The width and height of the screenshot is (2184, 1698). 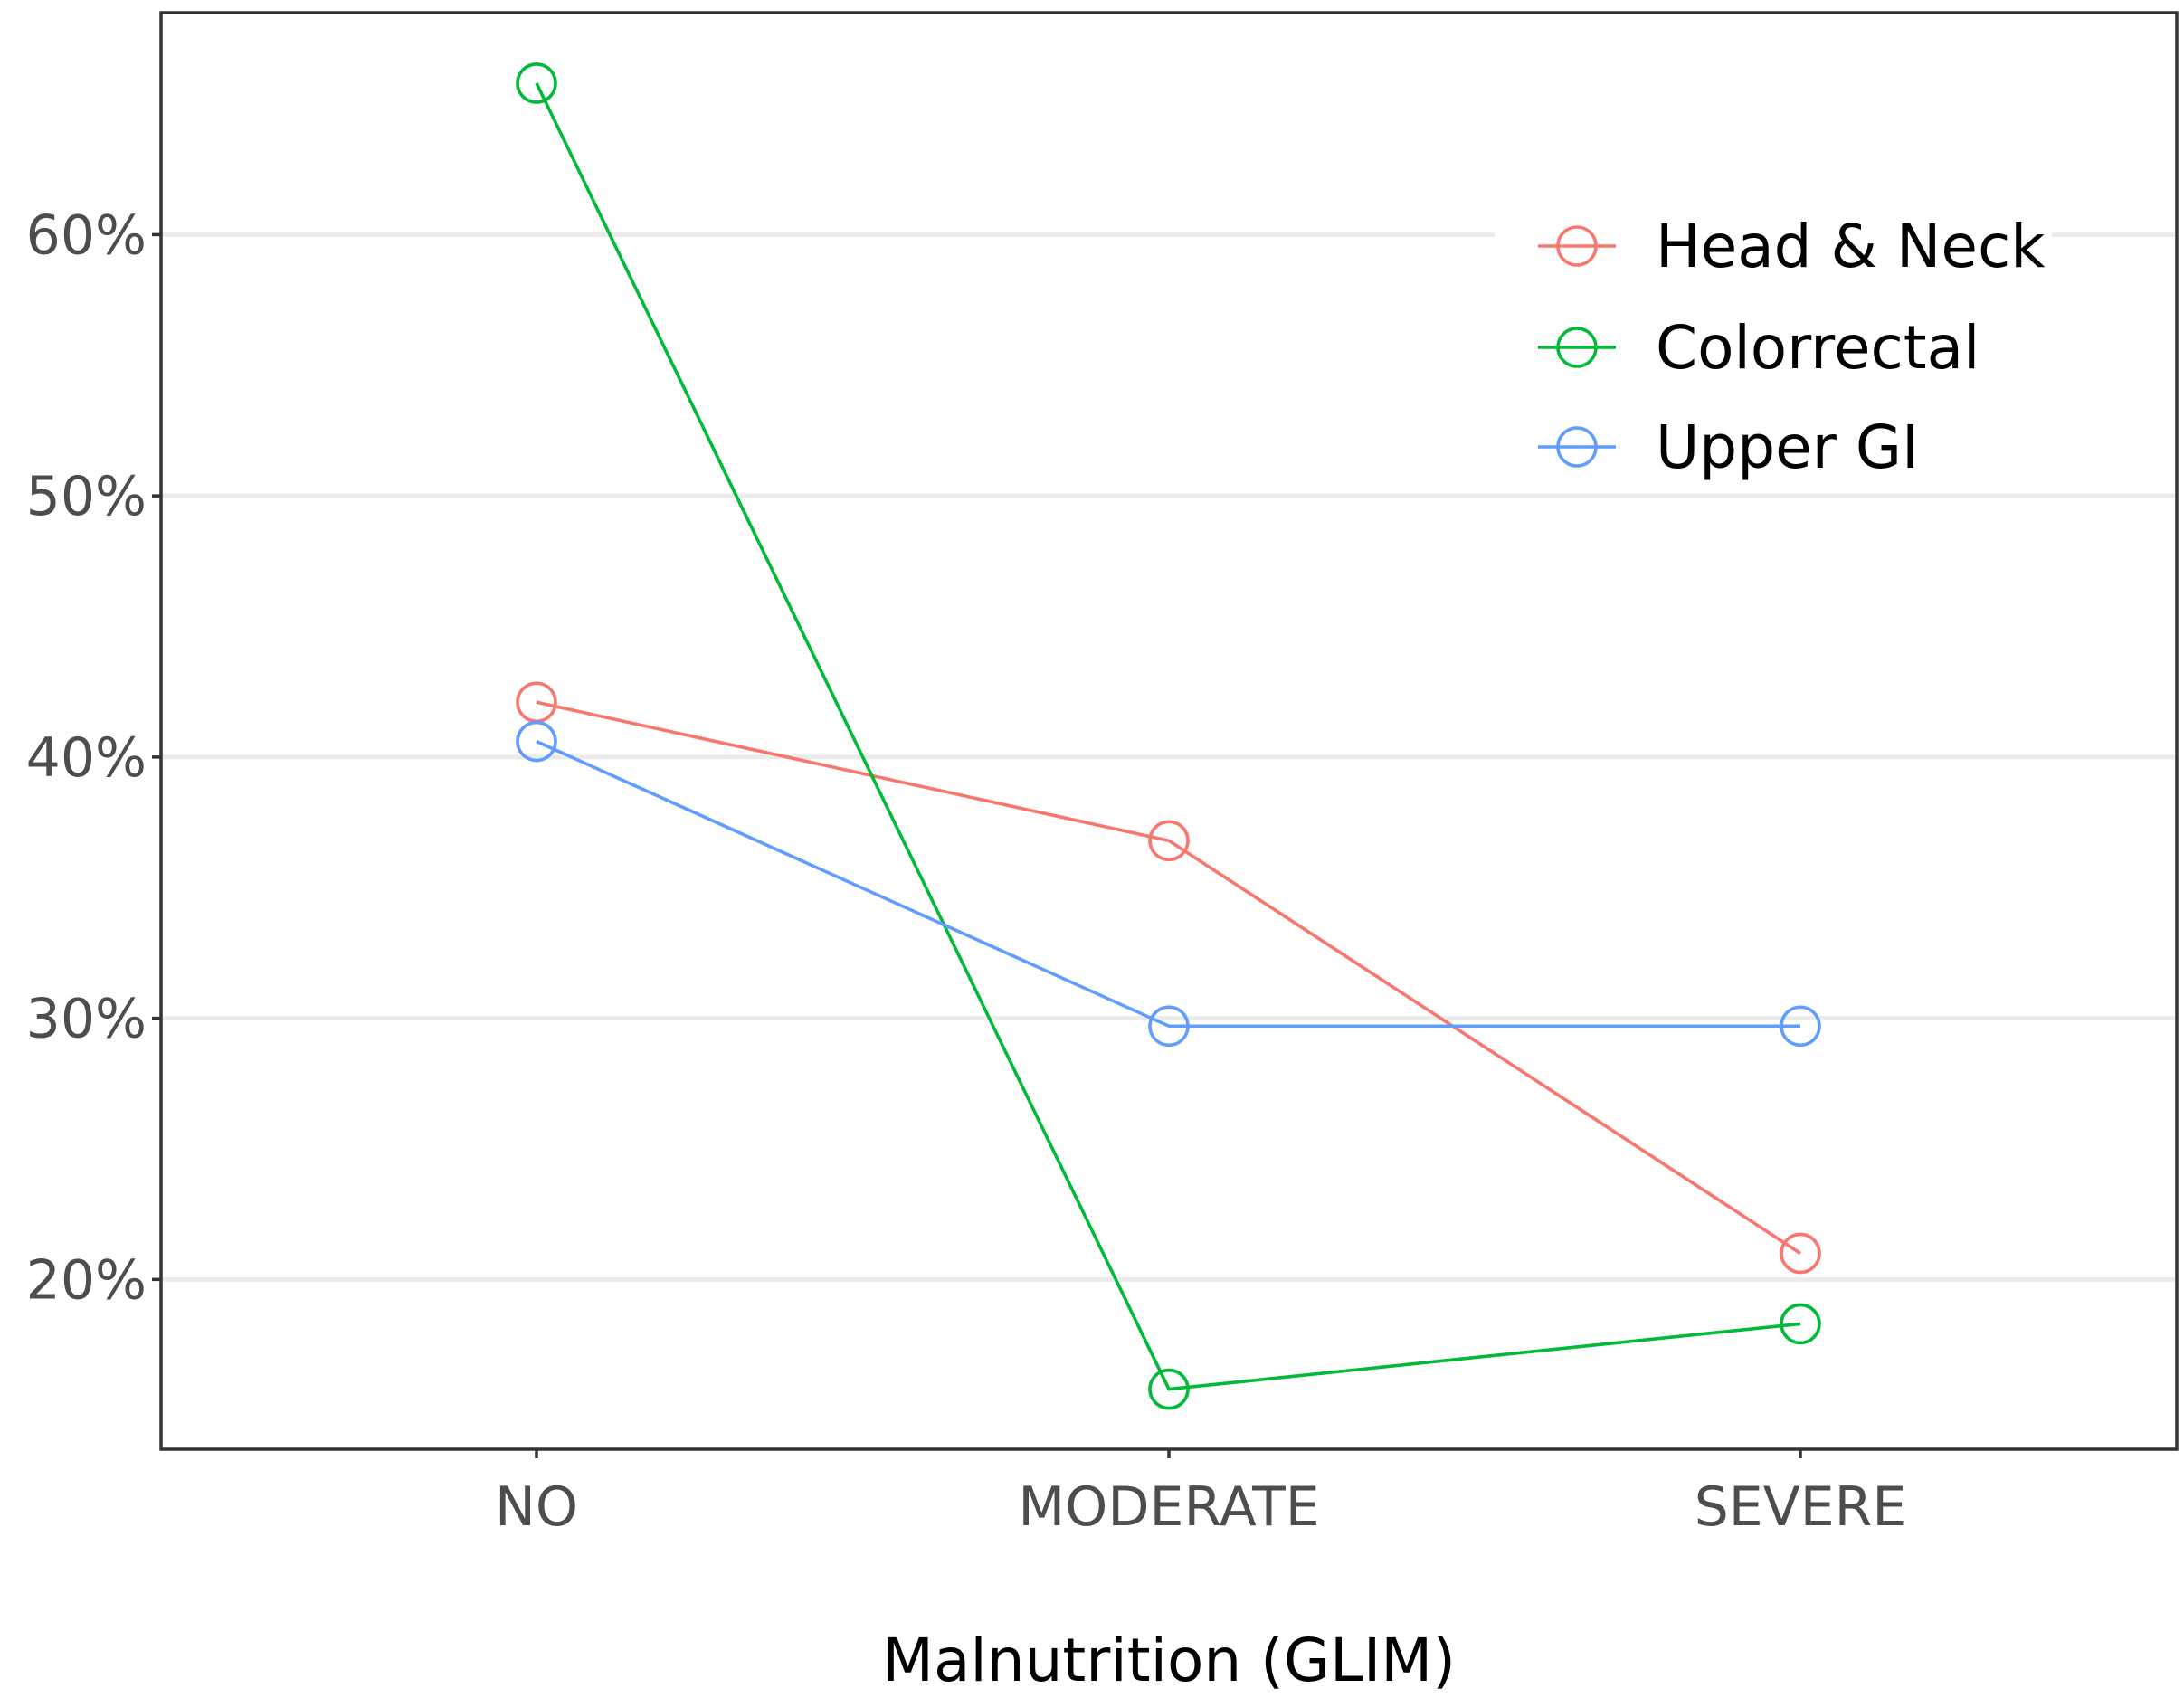 I want to click on y-axis: 20% 30% 40% 50% 60%, so click(x=93, y=758).